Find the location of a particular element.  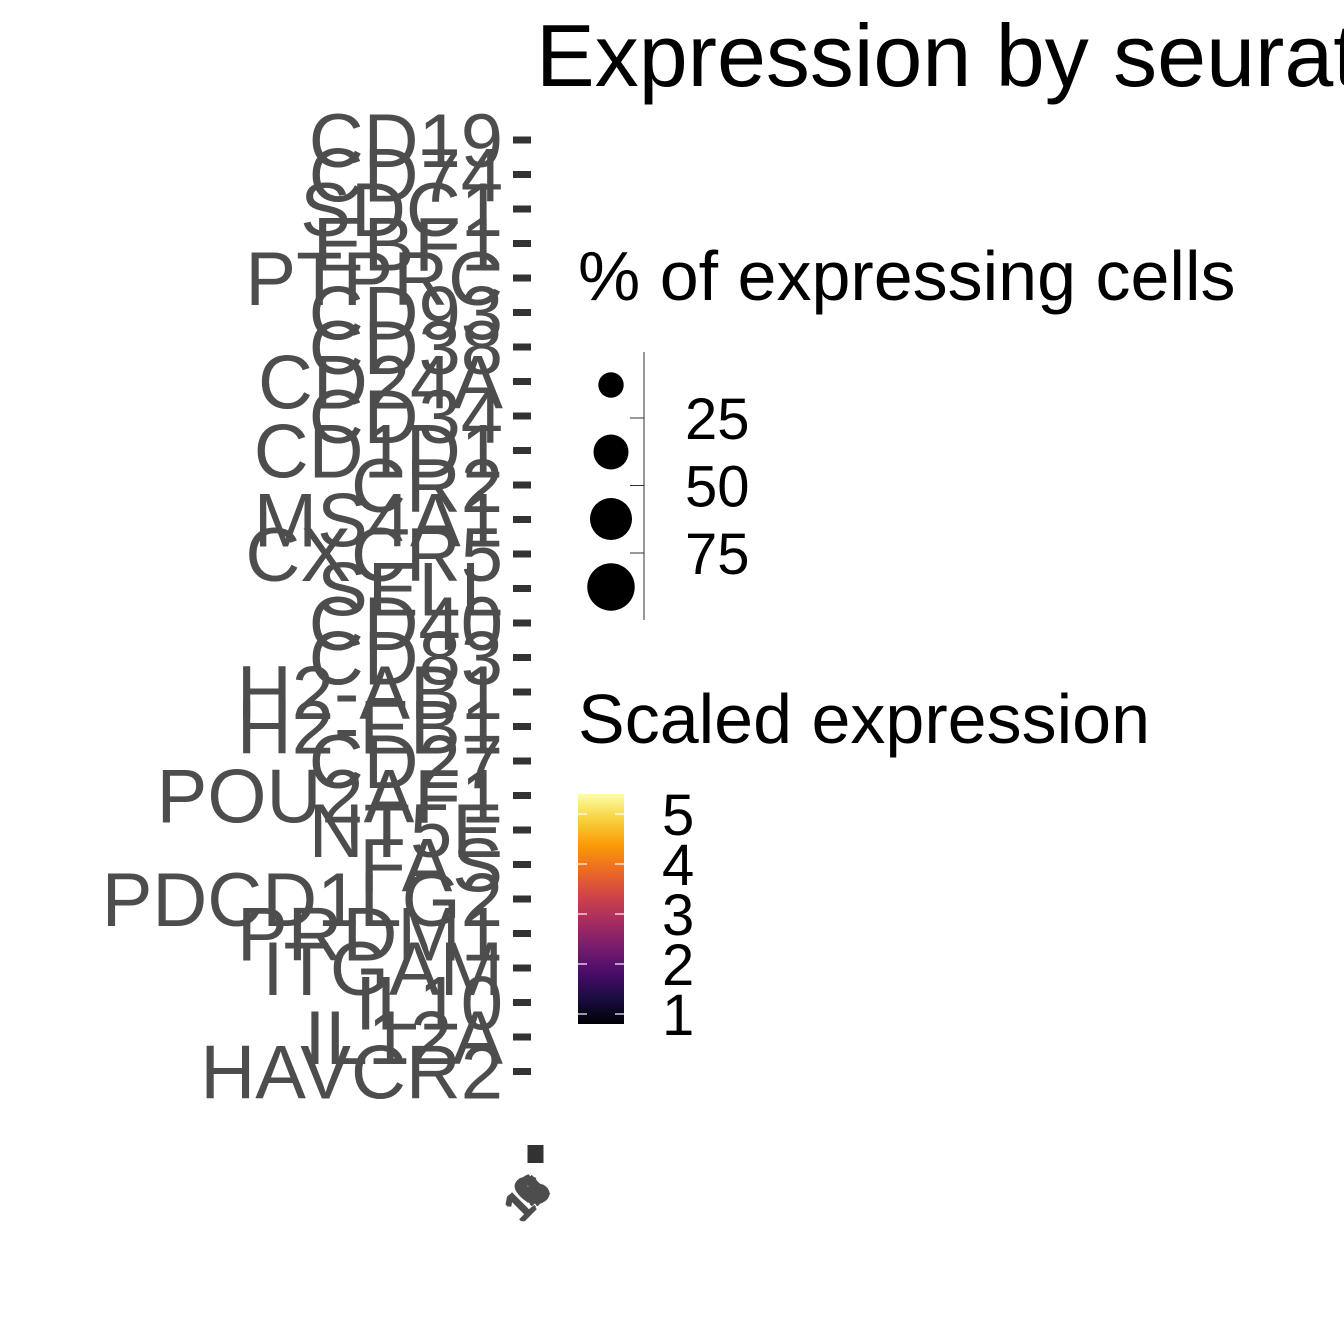

y-tick-label: H2-AB1 is located at coordinates (370, 693).